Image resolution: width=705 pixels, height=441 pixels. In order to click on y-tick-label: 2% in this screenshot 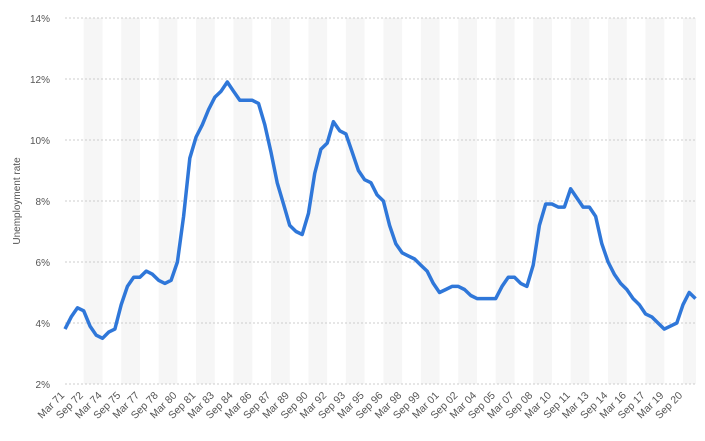, I will do `click(43, 385)`.